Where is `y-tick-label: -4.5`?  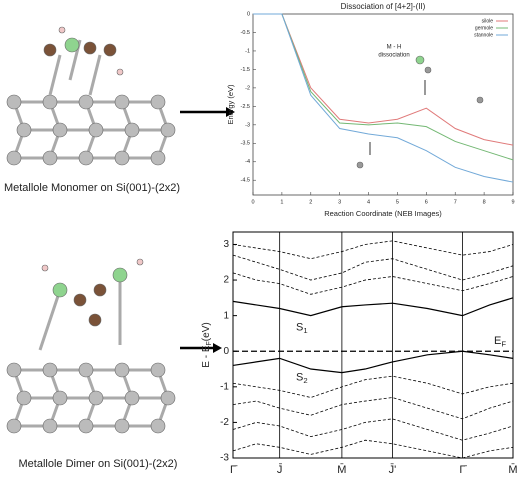
y-tick-label: -4.5 is located at coordinates (245, 181).